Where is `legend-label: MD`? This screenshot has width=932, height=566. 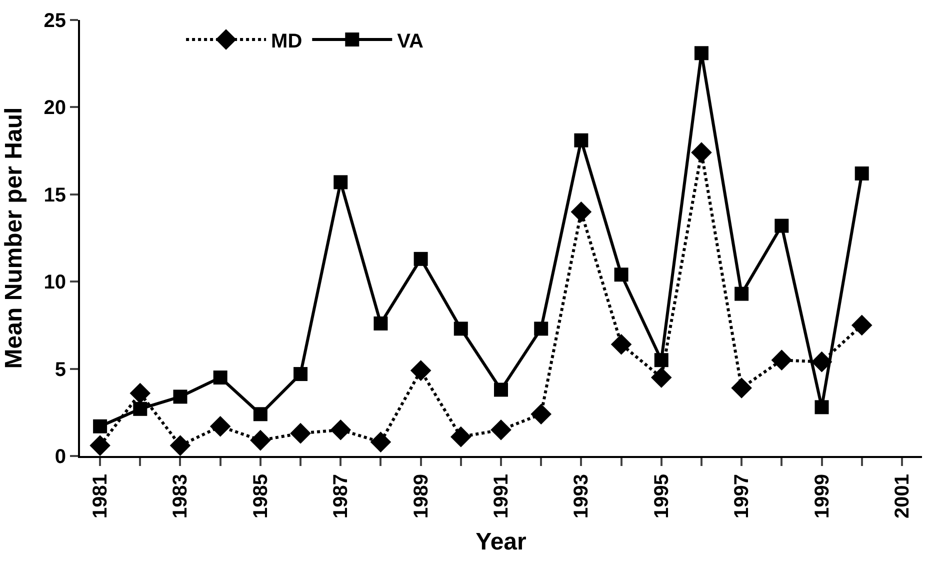 legend-label: MD is located at coordinates (286, 41).